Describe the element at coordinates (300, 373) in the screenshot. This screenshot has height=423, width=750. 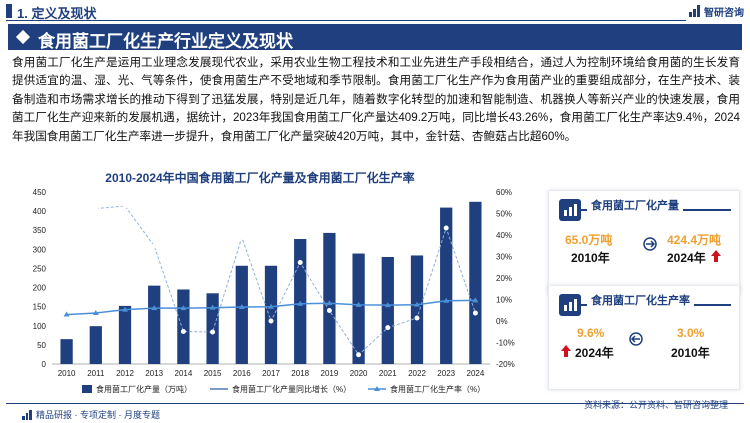
I see `x-tick-label: 2018` at that location.